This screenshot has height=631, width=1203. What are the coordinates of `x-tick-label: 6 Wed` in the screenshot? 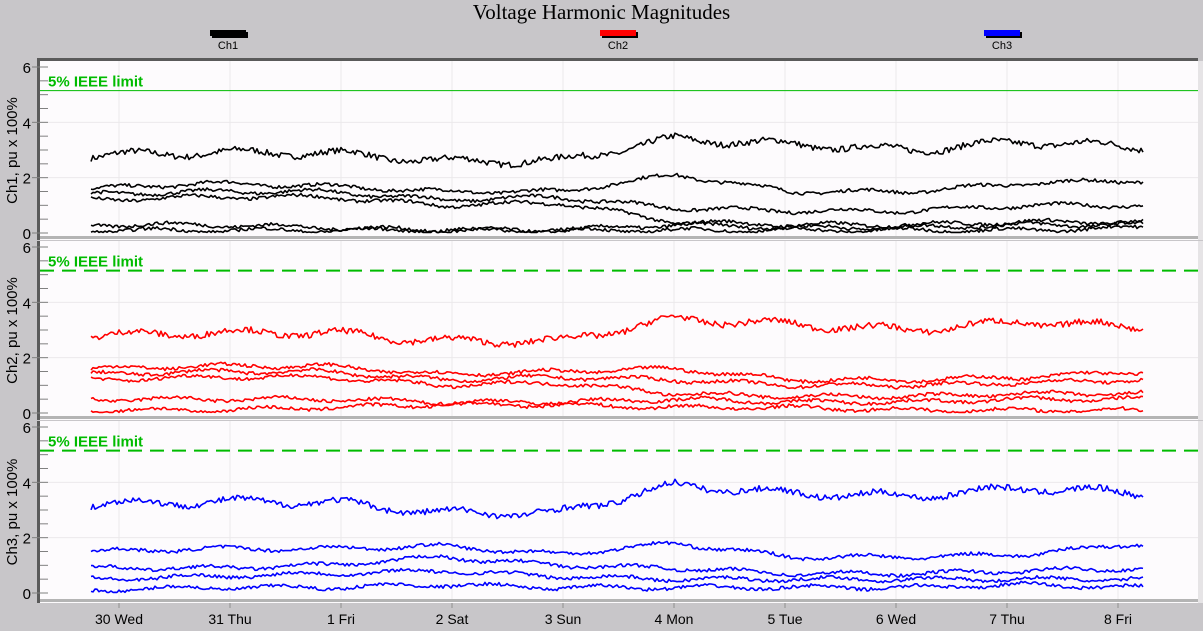 It's located at (896, 619).